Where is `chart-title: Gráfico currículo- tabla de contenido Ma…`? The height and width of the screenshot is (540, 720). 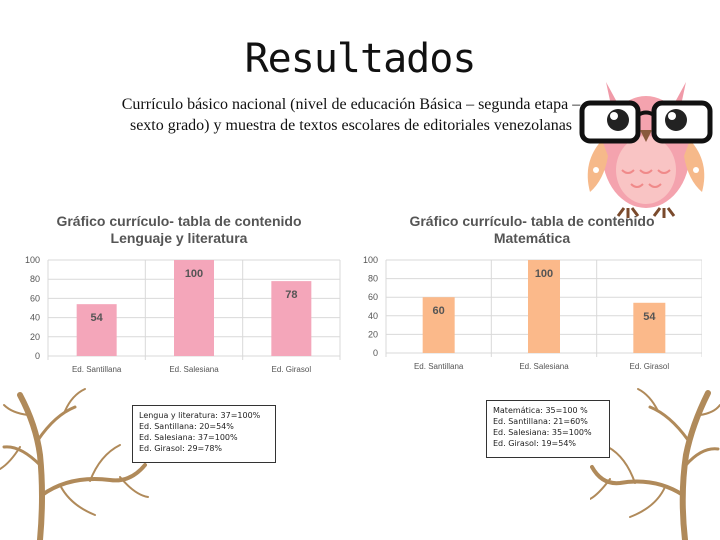 chart-title: Gráfico currículo- tabla de contenido Ma… is located at coordinates (532, 230).